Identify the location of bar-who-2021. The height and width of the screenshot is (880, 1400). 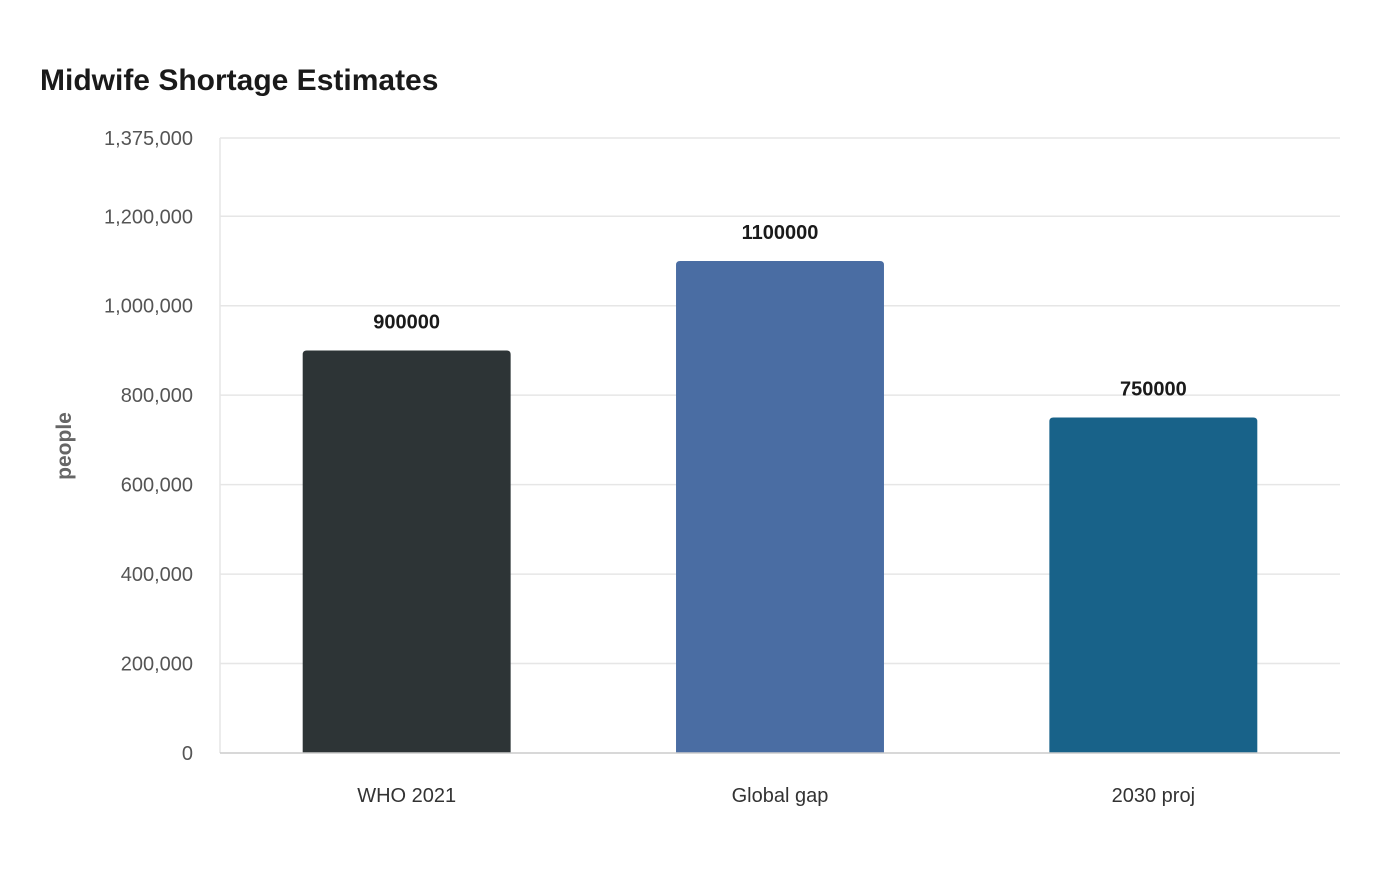
(406, 551).